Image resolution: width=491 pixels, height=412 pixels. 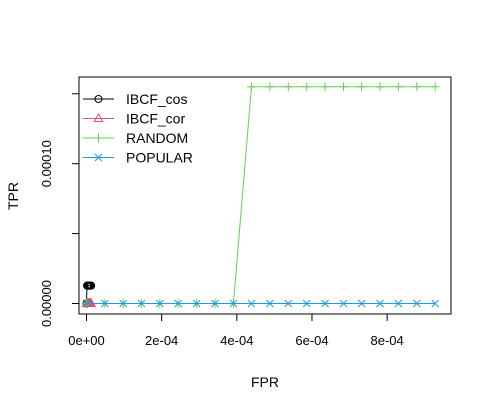 What do you see at coordinates (386, 340) in the screenshot?
I see `x-tick-label-4: 8e-04` at bounding box center [386, 340].